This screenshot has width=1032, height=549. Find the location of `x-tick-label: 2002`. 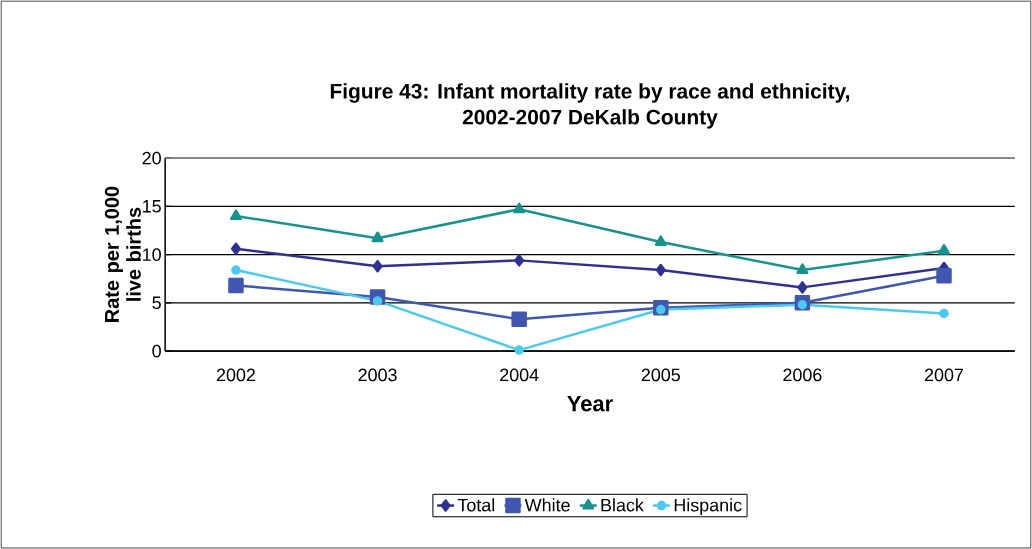

x-tick-label: 2002 is located at coordinates (235, 375).